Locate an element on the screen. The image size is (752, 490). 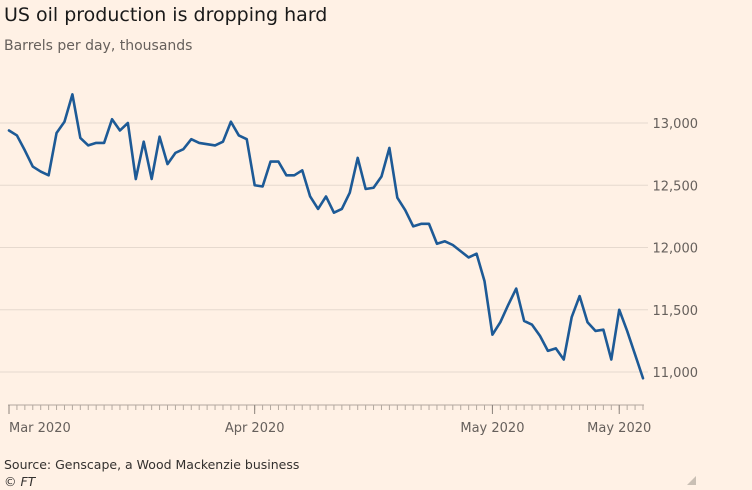
y-tick-label: 11,500 is located at coordinates (676, 311).